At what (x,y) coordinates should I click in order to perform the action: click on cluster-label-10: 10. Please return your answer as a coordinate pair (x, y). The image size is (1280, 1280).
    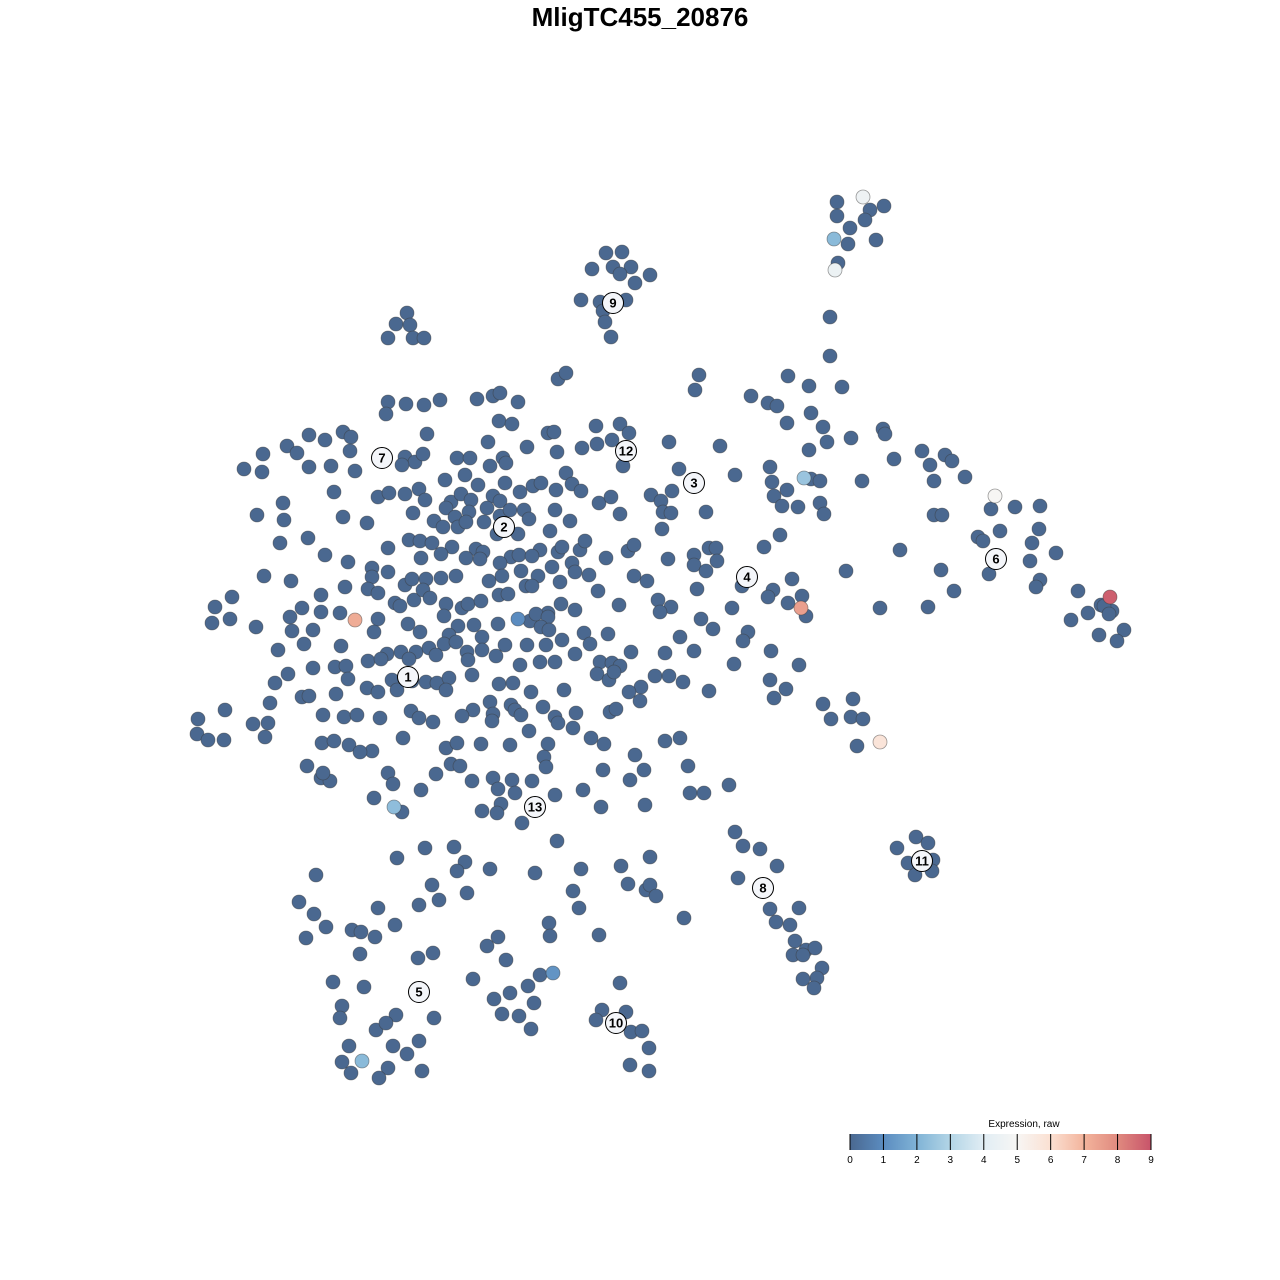
    Looking at the image, I should click on (616, 1023).